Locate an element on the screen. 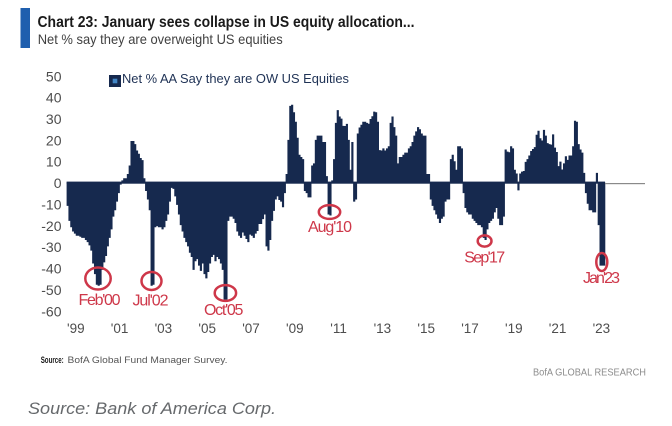  svg-text: '21 is located at coordinates (558, 328).